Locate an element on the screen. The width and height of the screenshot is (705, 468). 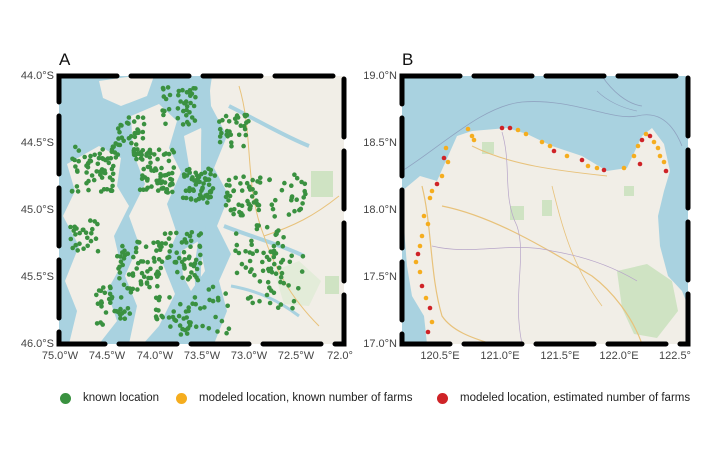
y-tick-label: 44.5°S is located at coordinates (37, 143).